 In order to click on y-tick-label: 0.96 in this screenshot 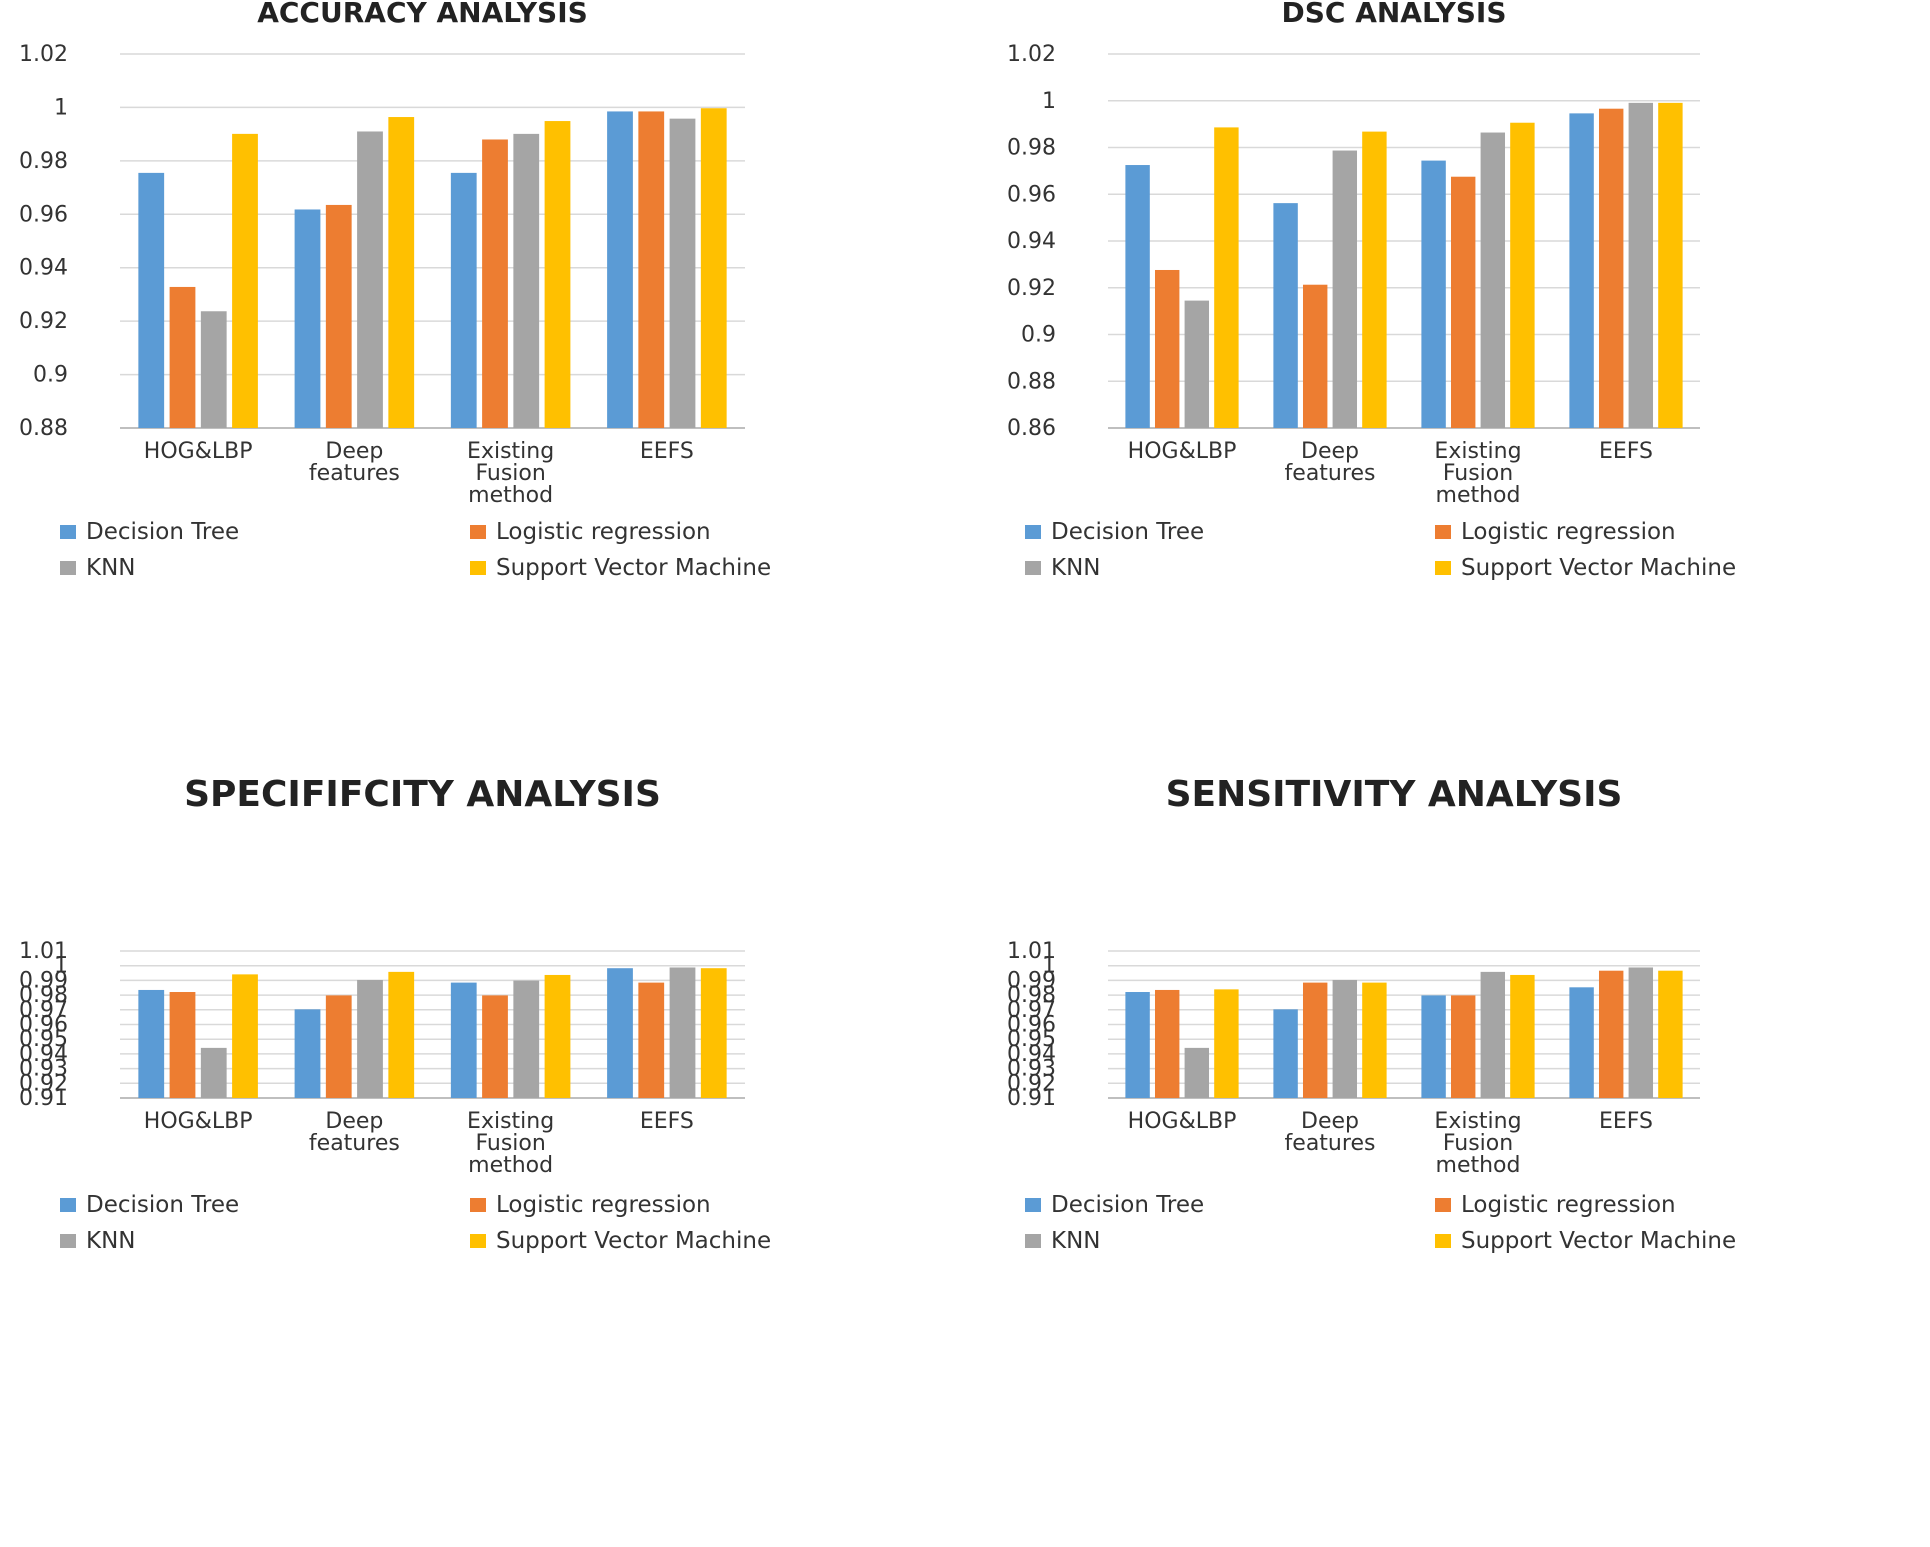, I will do `click(1031, 194)`.